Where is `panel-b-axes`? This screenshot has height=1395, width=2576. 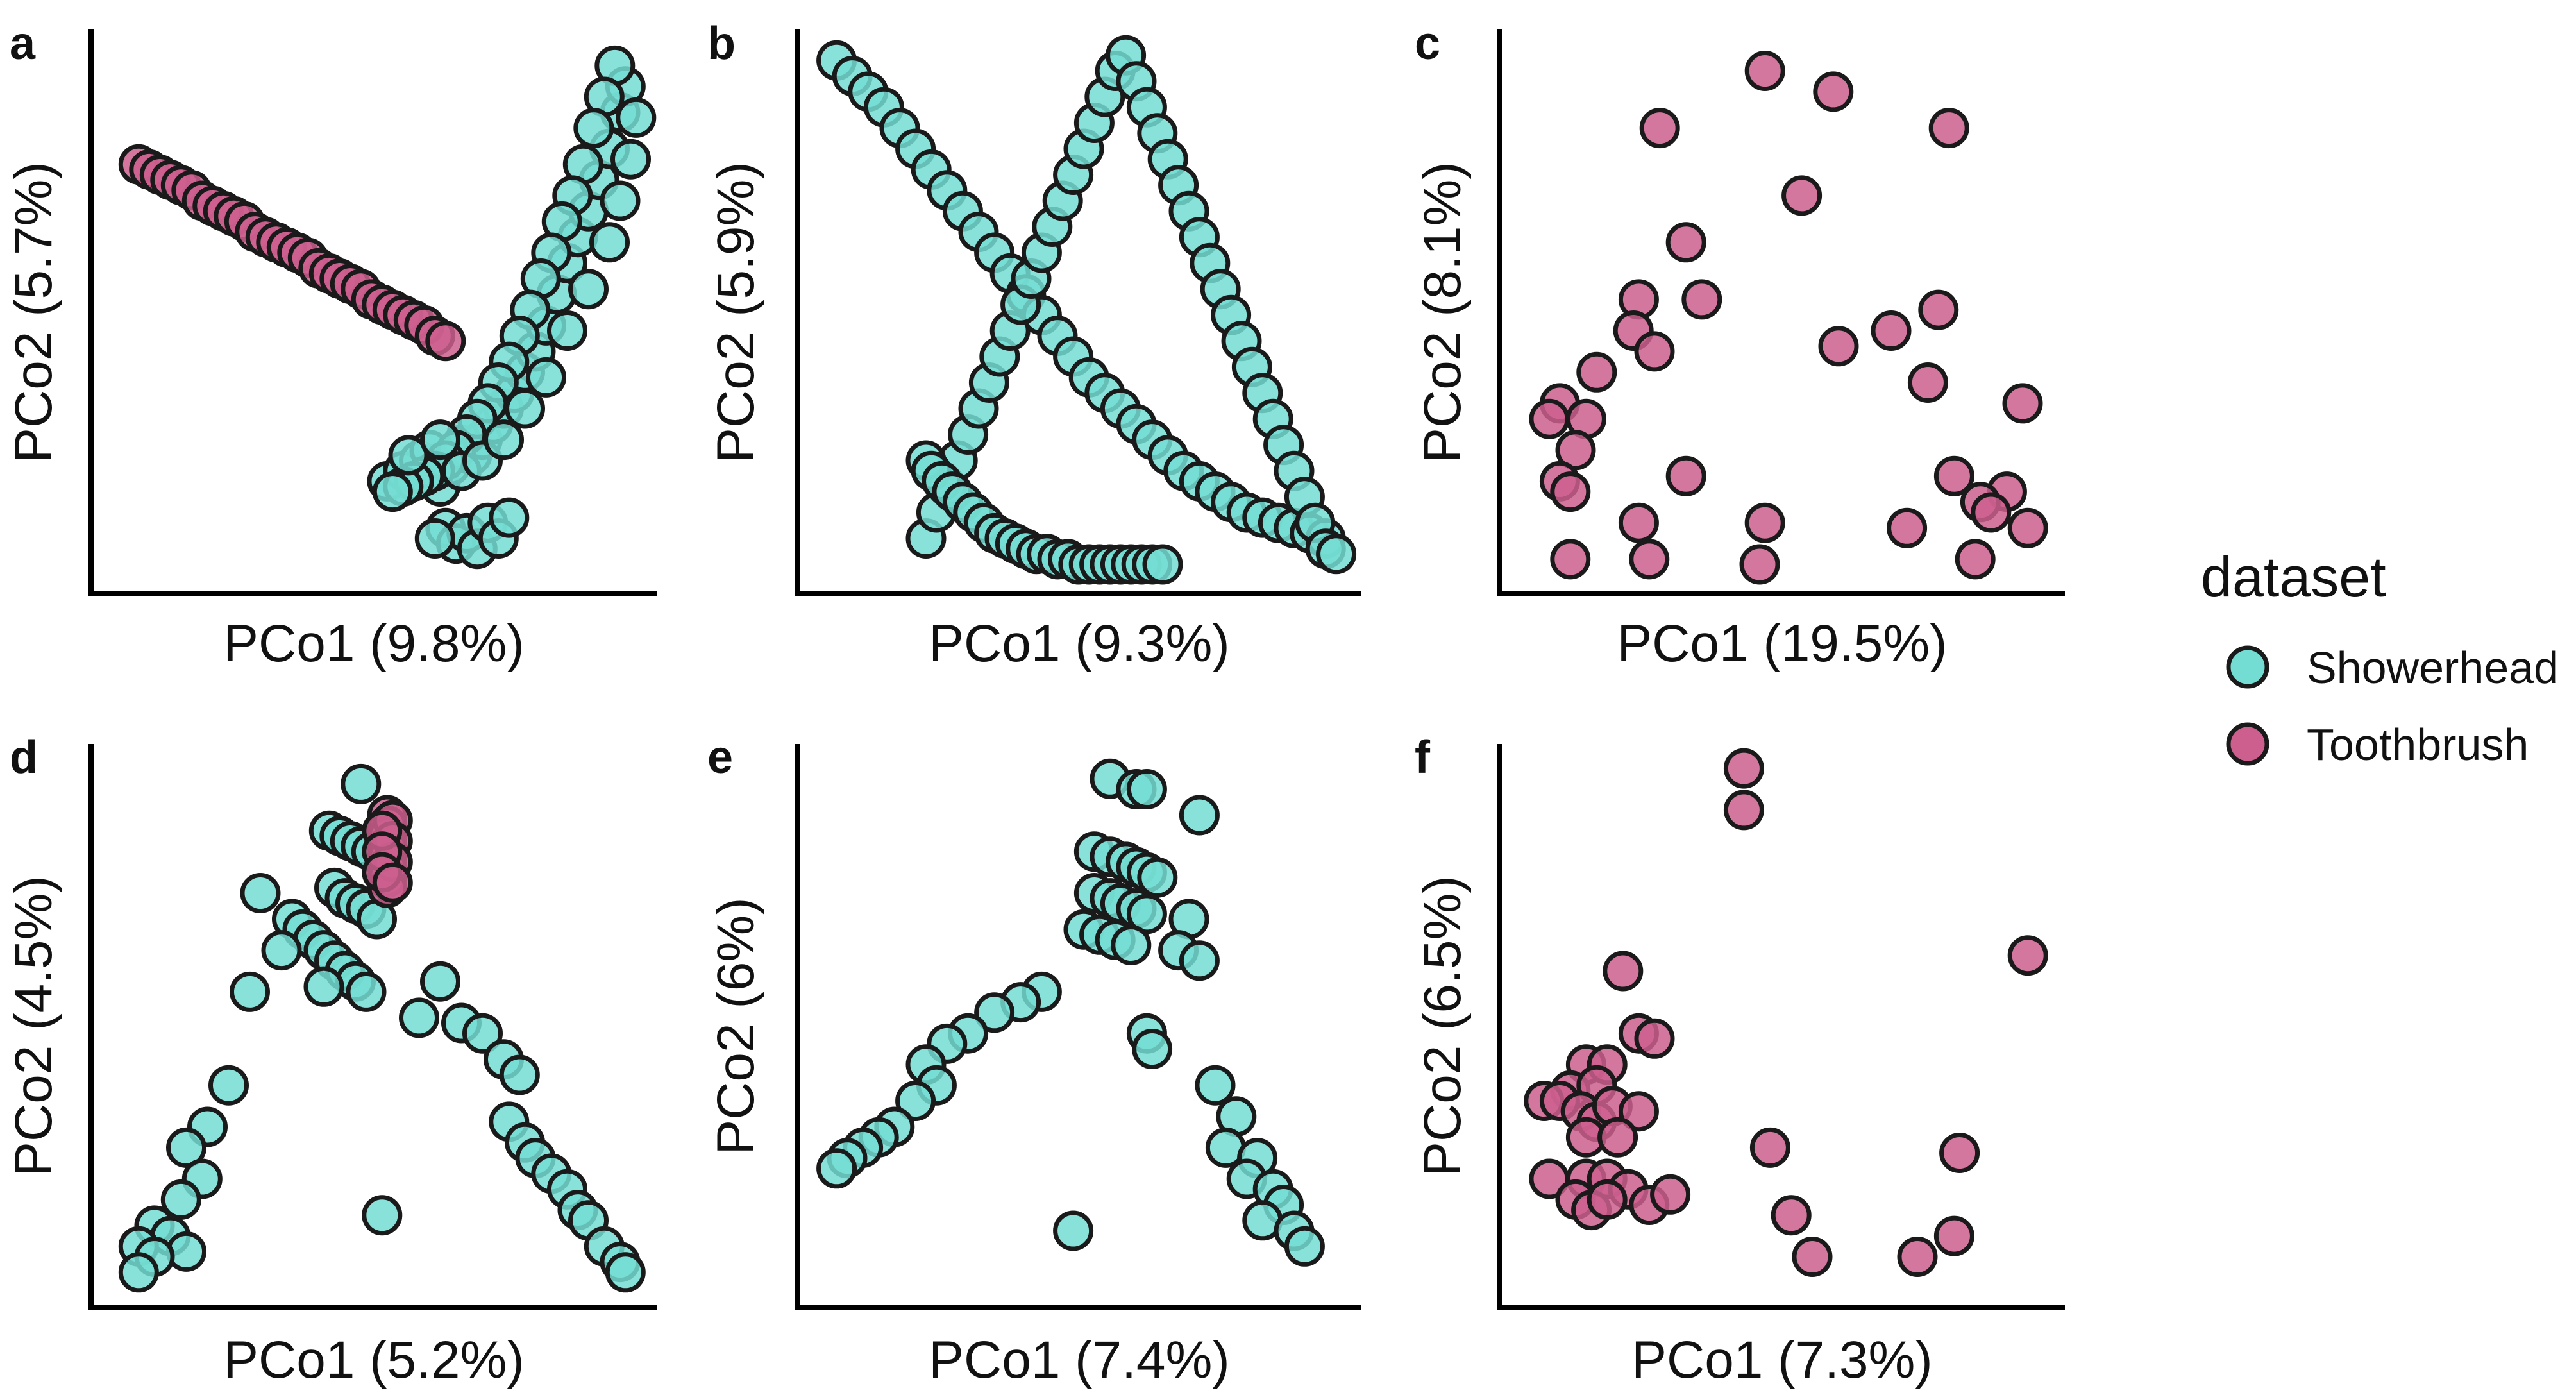
panel-b-axes is located at coordinates (1078, 312).